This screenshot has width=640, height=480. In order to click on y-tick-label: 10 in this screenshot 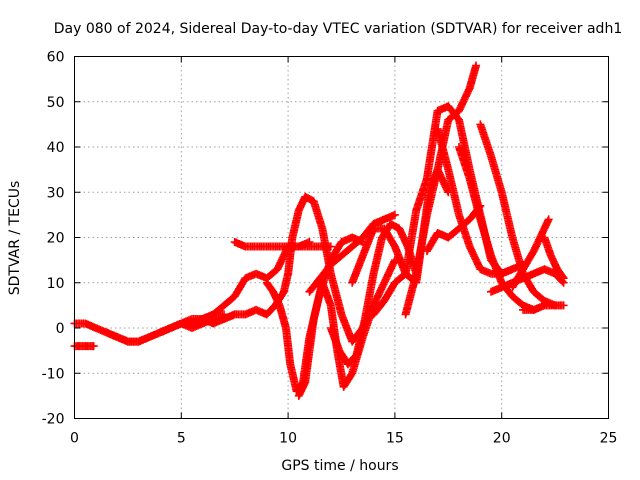, I will do `click(56, 284)`.